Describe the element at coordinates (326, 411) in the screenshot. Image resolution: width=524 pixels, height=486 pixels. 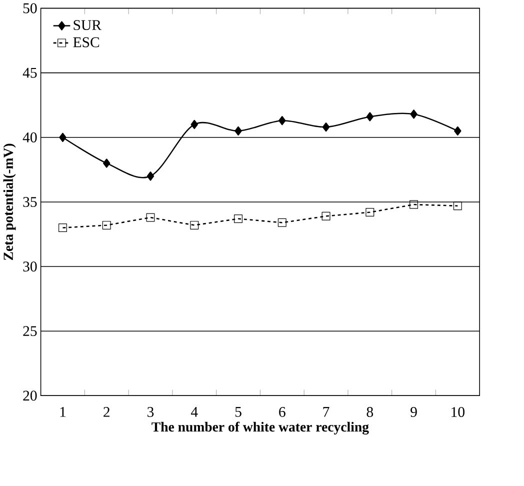
I see `x-tick-label: 7` at that location.